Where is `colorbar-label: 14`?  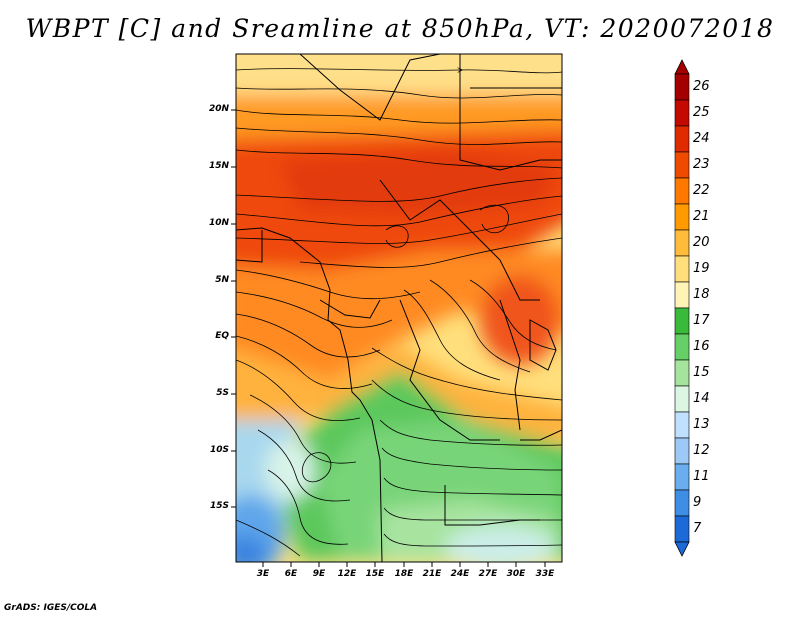 colorbar-label: 14 is located at coordinates (701, 398).